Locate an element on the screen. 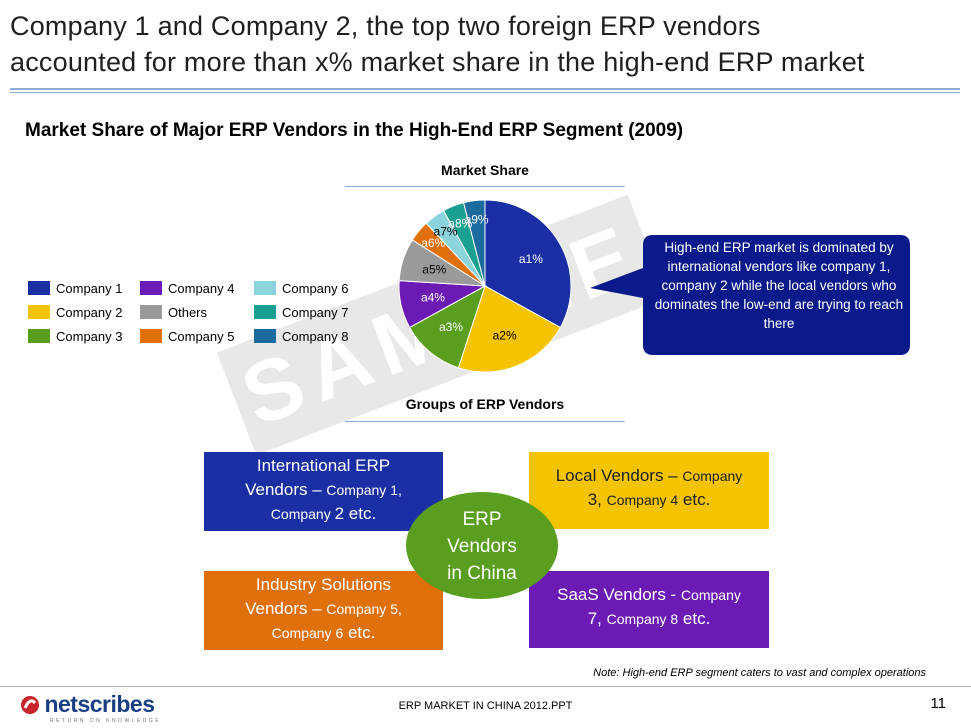 The image size is (971, 728). saas-line-2b: Company 8 is located at coordinates (642, 619).